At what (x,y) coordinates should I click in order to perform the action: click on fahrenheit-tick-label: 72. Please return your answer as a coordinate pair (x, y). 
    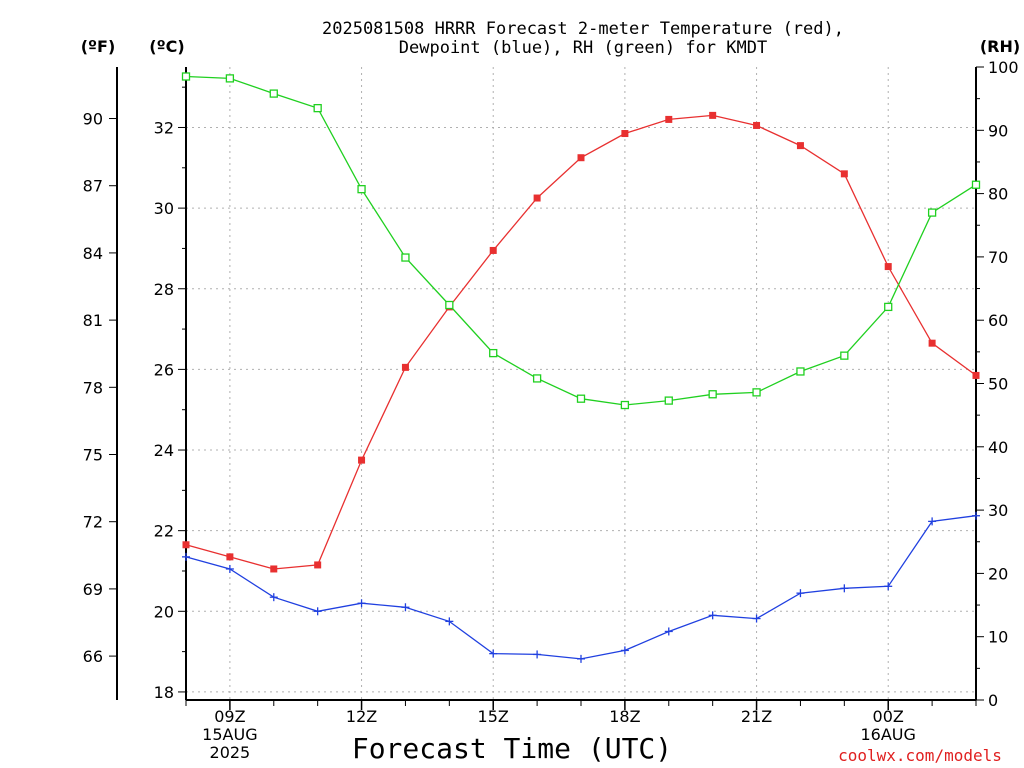
    Looking at the image, I should click on (93, 522).